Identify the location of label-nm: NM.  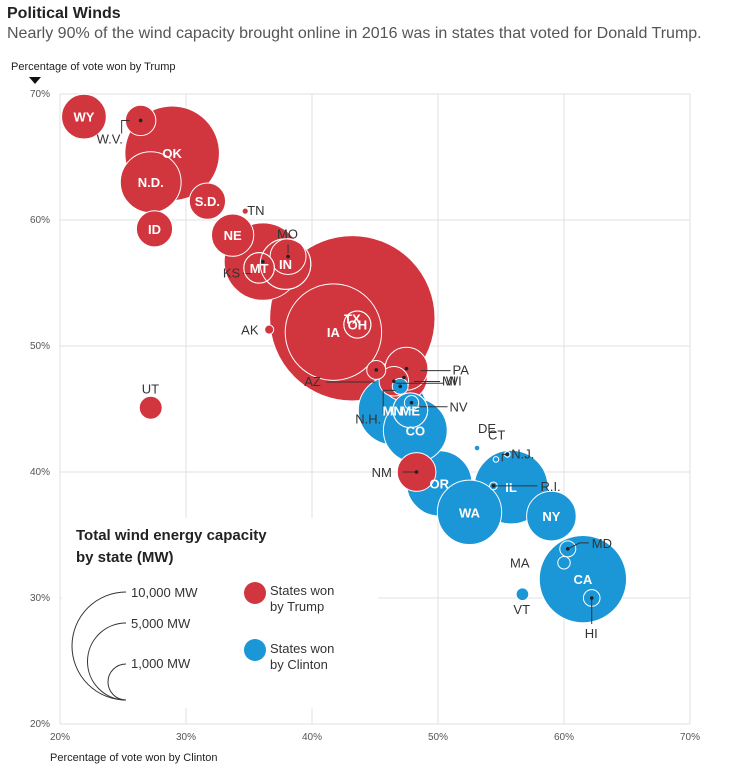
(382, 472).